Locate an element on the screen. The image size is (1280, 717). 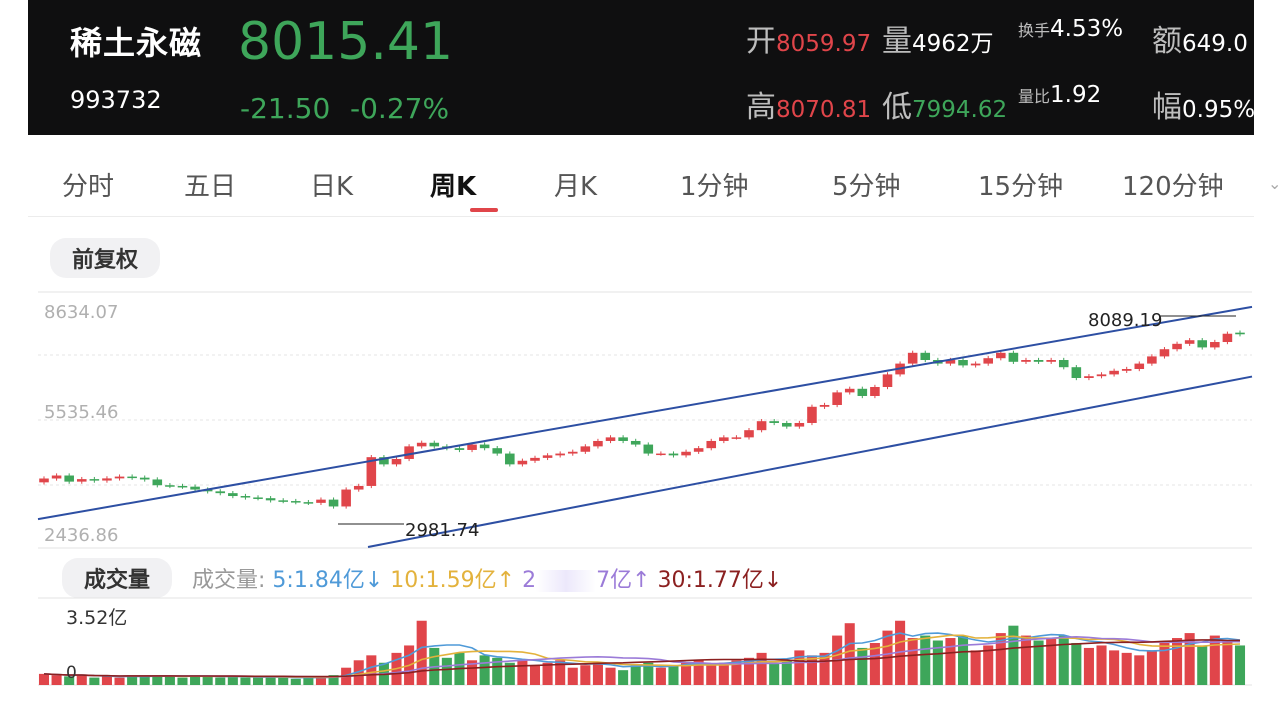
obscured-region is located at coordinates (566, 581).